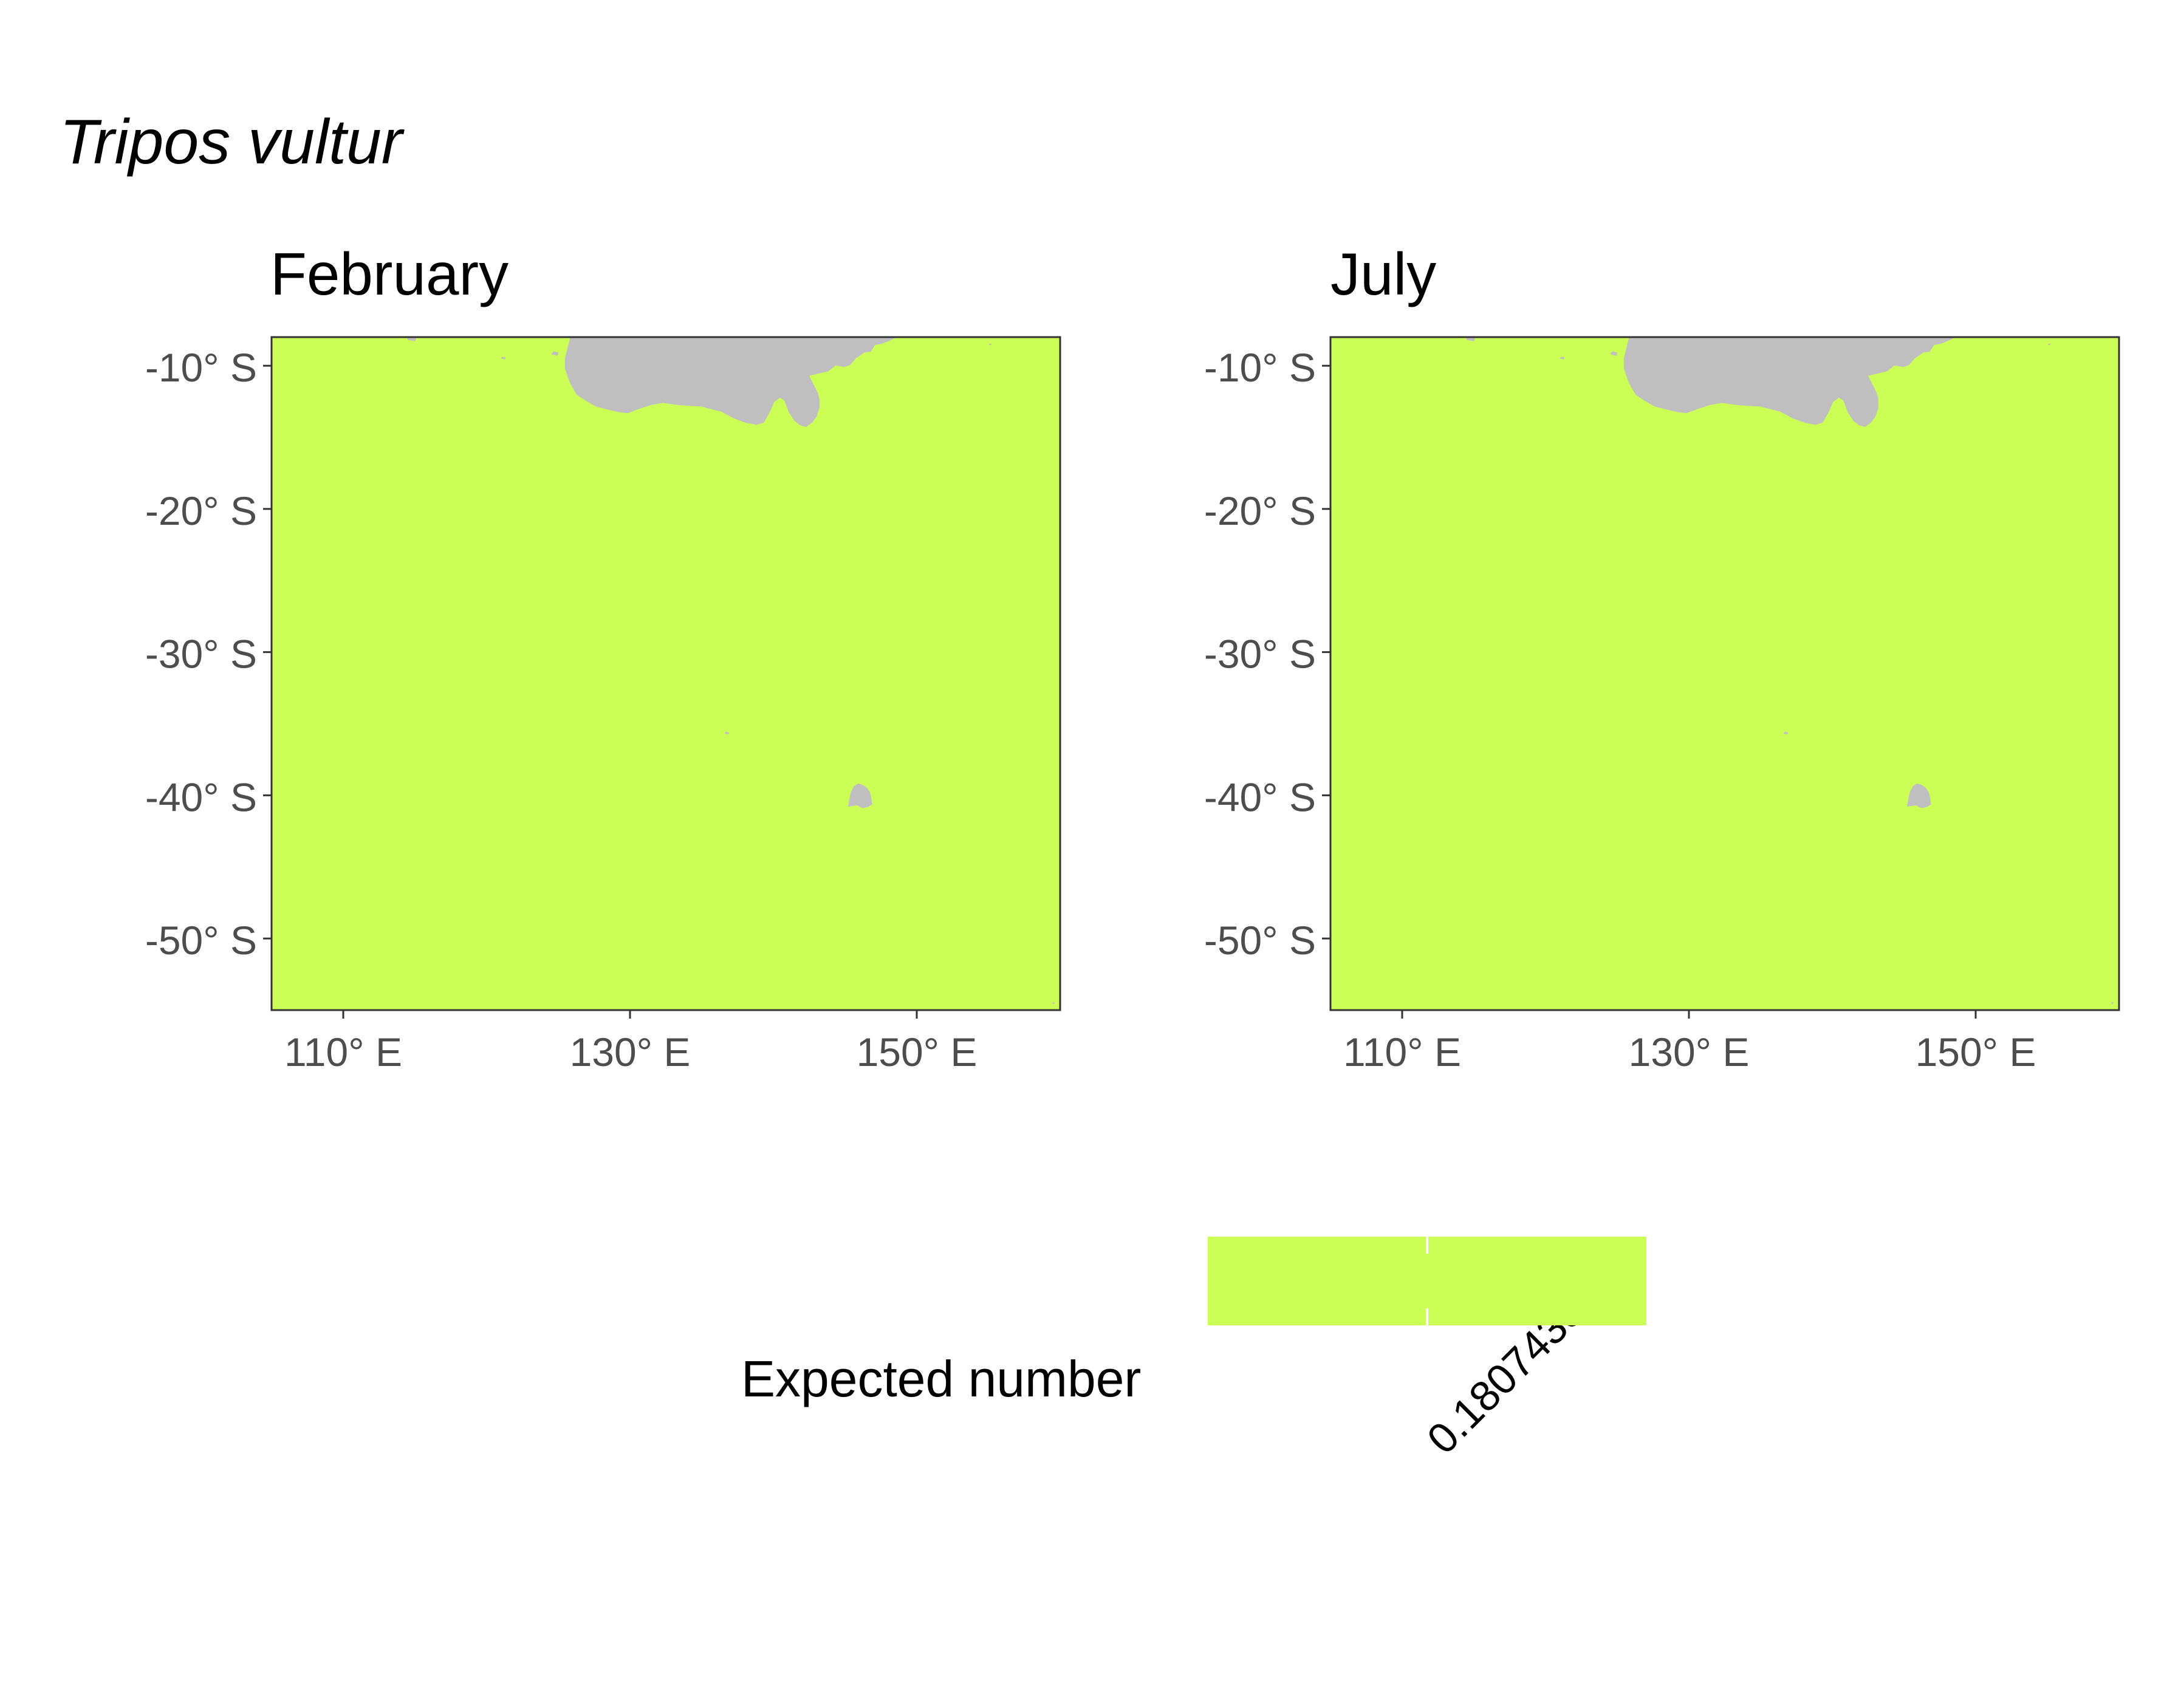 This screenshot has height=1708, width=2164. I want to click on species-title: Tripos vultur, so click(231, 142).